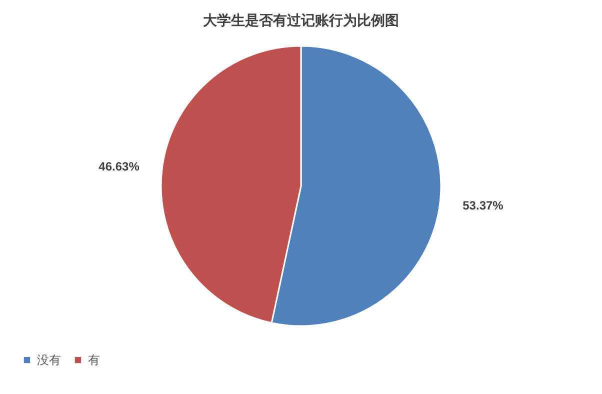  What do you see at coordinates (119, 167) in the screenshot?
I see `data-label: 46.63%` at bounding box center [119, 167].